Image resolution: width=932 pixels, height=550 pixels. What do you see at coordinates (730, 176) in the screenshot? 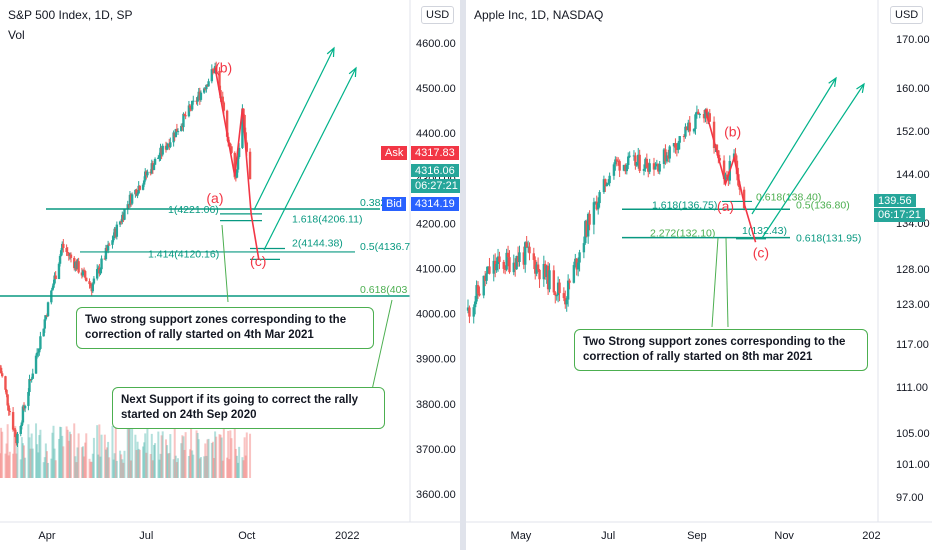
I see `elliott-wave-line` at bounding box center [730, 176].